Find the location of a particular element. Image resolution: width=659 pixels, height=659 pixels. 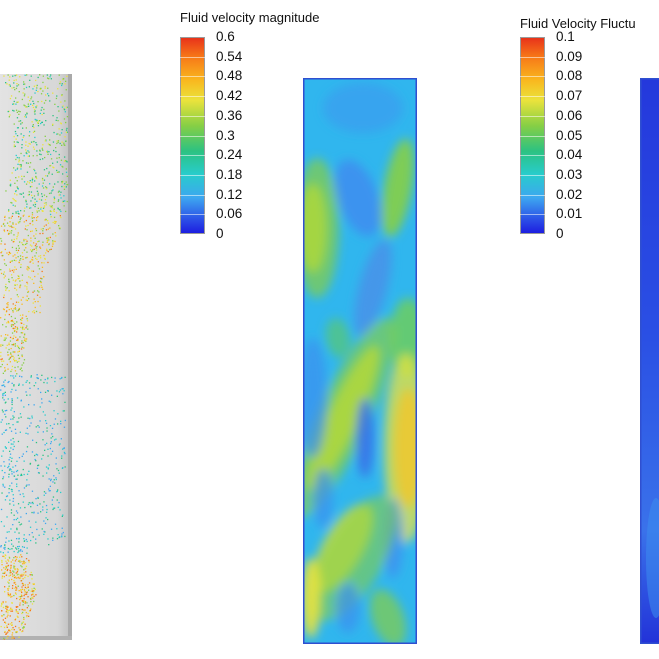

fluctuation-legend-title: Fluid Velocity Fluctu is located at coordinates (578, 23).